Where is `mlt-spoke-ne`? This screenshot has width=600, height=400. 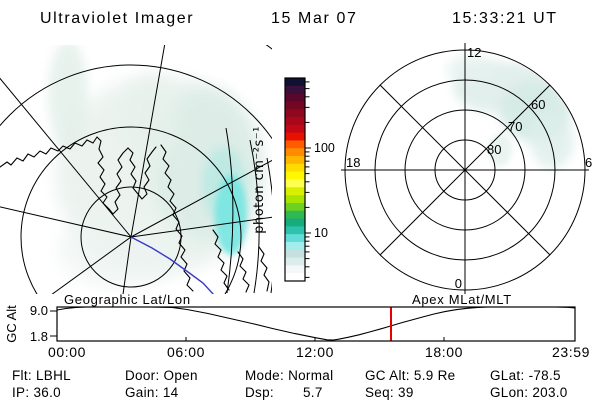
mlt-spoke-ne is located at coordinates (507, 127).